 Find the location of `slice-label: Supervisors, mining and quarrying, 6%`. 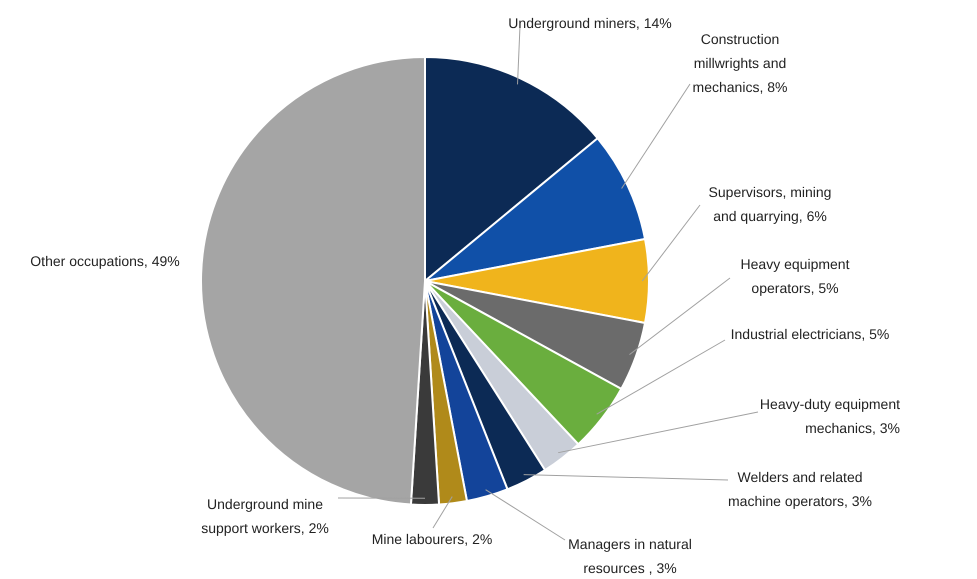

slice-label: Supervisors, mining and quarrying, 6% is located at coordinates (770, 204).